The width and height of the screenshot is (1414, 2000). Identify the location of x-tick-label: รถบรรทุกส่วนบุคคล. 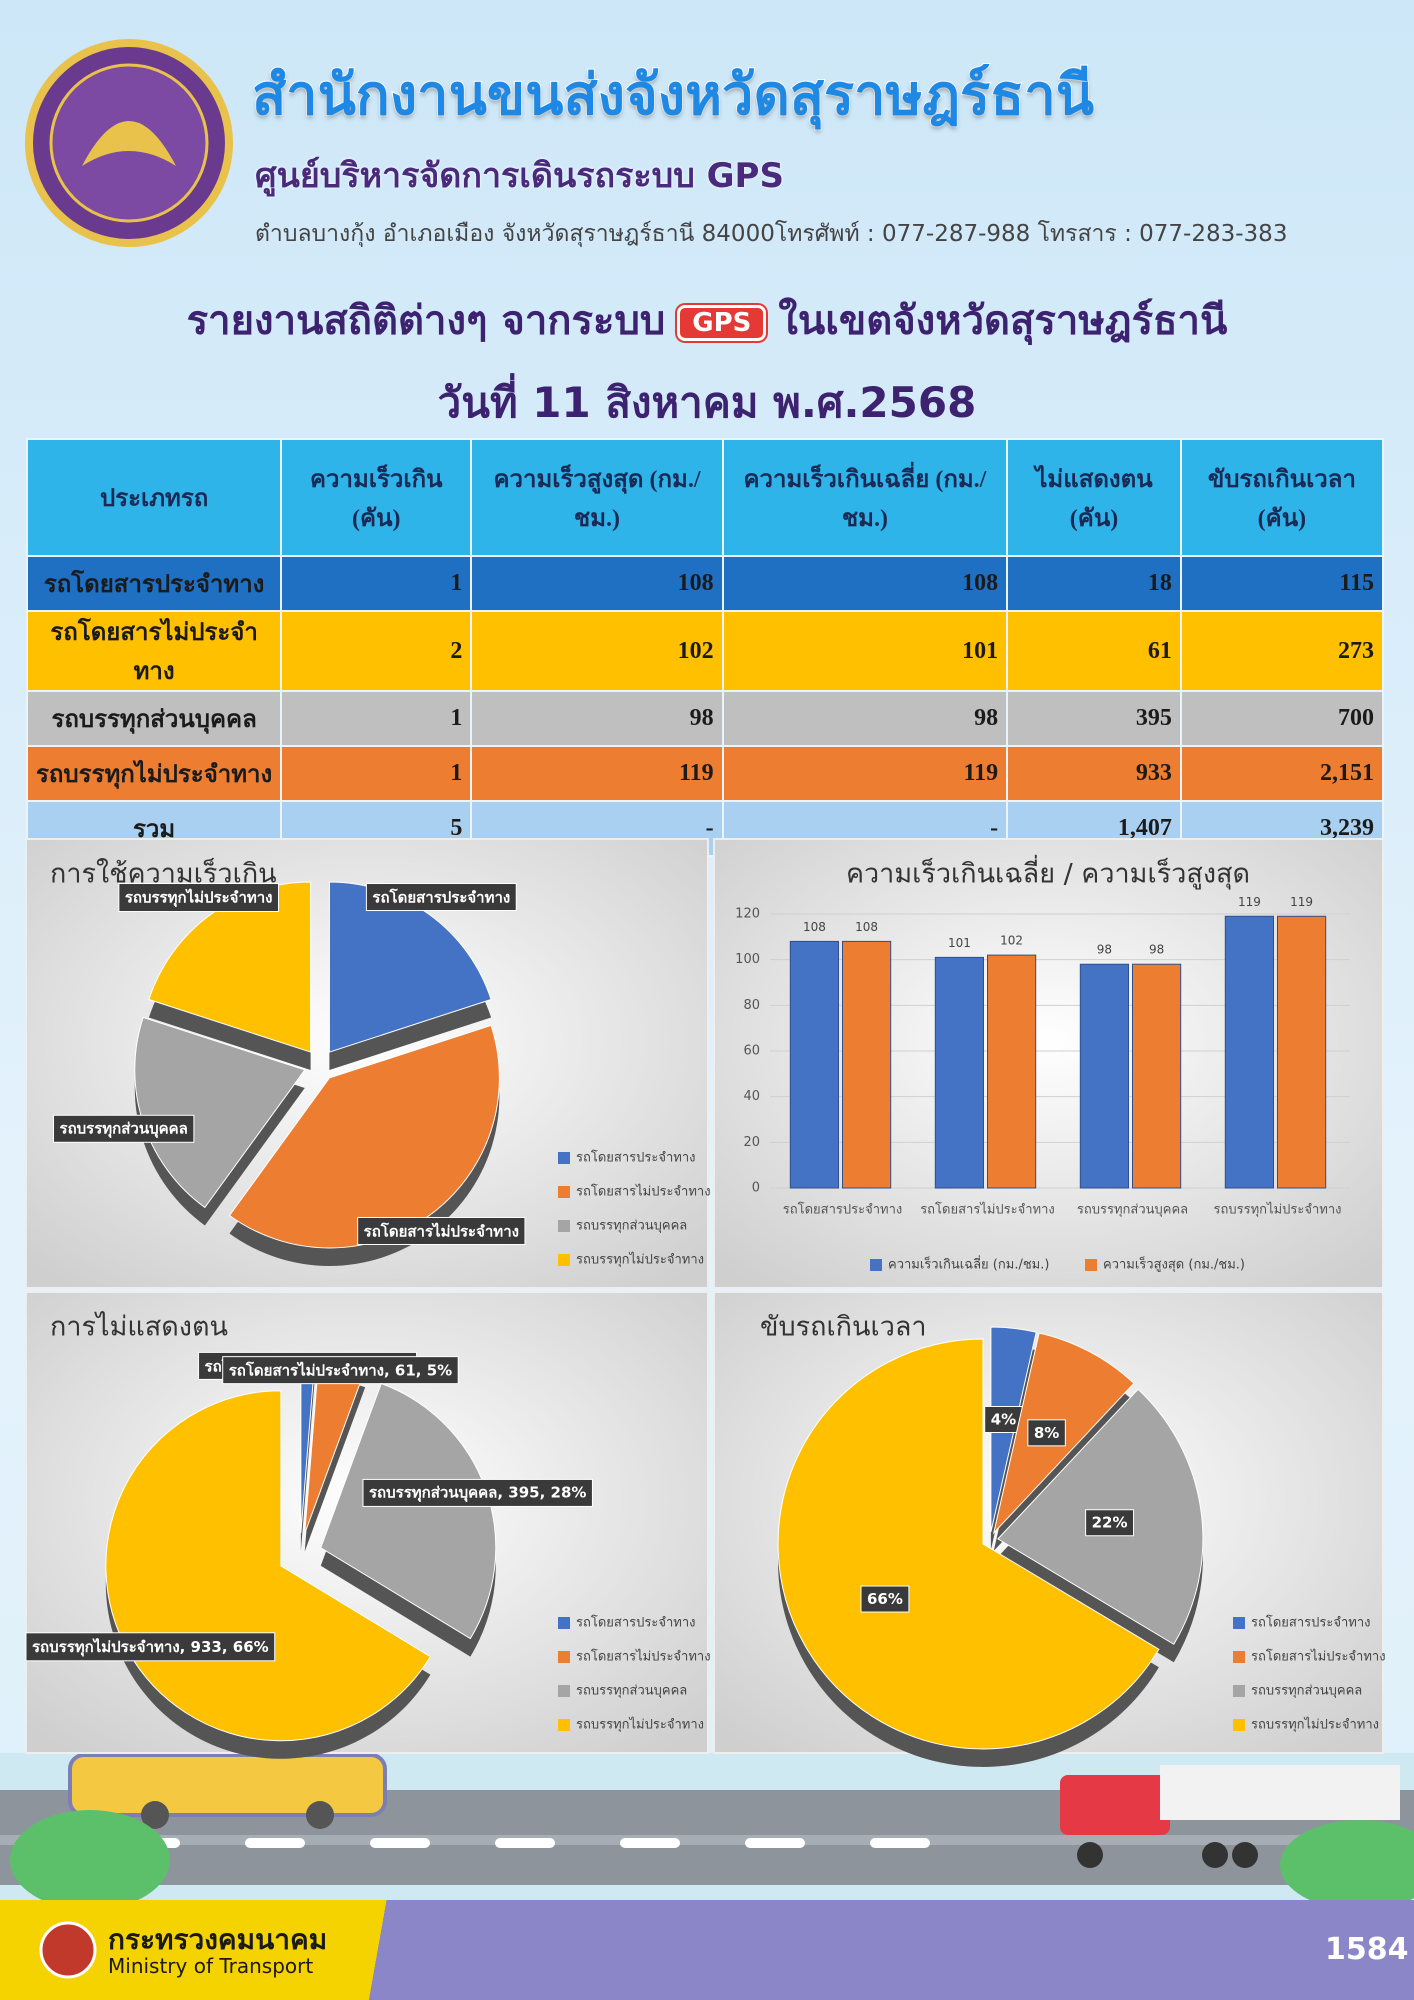
(1132, 1210).